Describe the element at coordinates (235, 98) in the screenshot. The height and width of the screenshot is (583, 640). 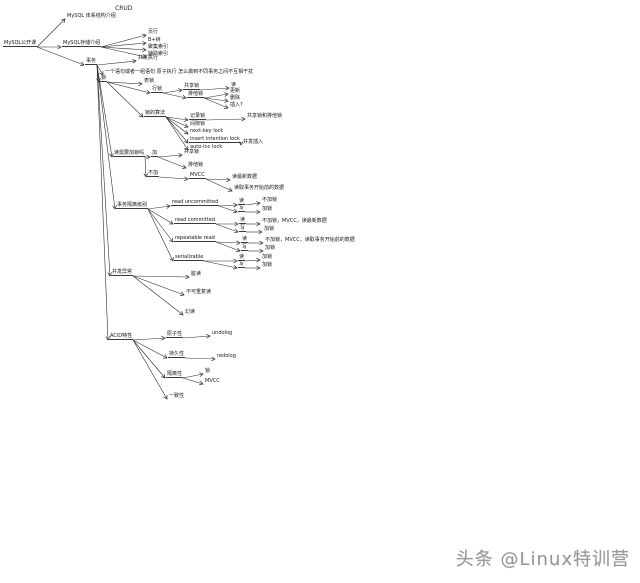
I see `node-xdel: 删除` at that location.